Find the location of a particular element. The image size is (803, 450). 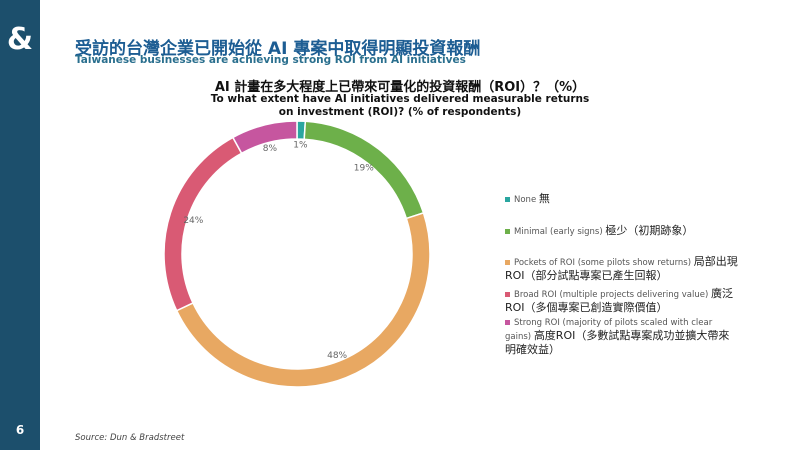

legend-label-zh: 高度ROI（多數試點專案成功並擴大帶來明確效益） is located at coordinates (617, 342).